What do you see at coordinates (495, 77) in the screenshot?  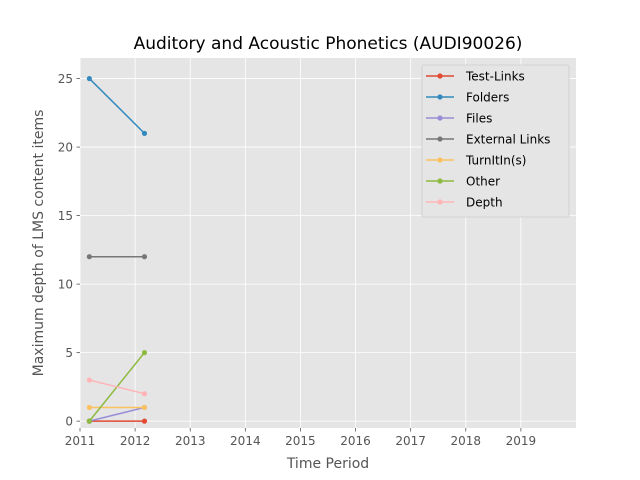 I see `legend-label: Test-Links` at bounding box center [495, 77].